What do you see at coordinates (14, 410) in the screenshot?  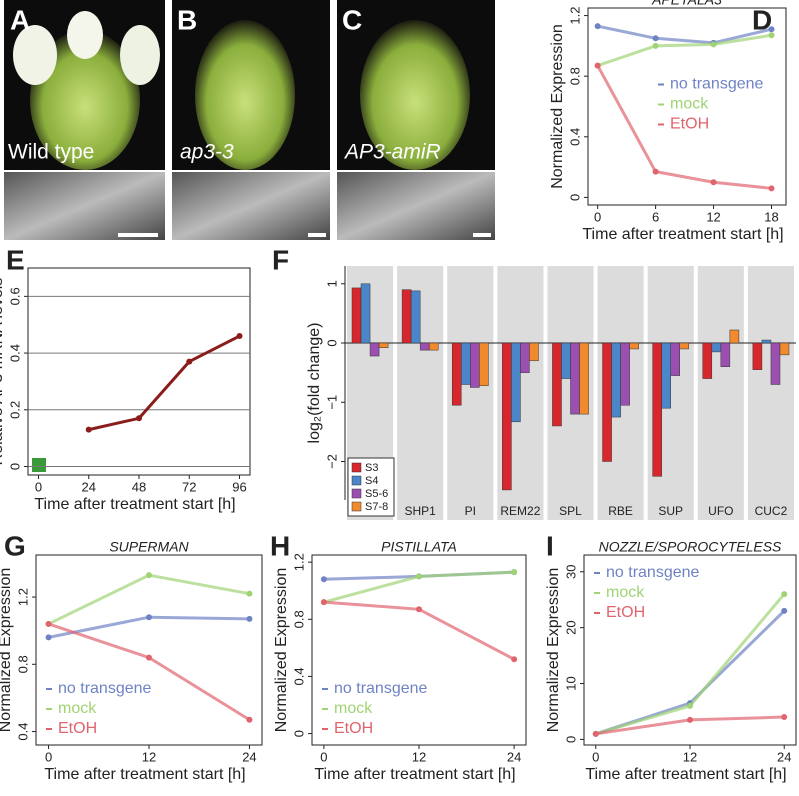 I see `y-tick-label: 0.2` at bounding box center [14, 410].